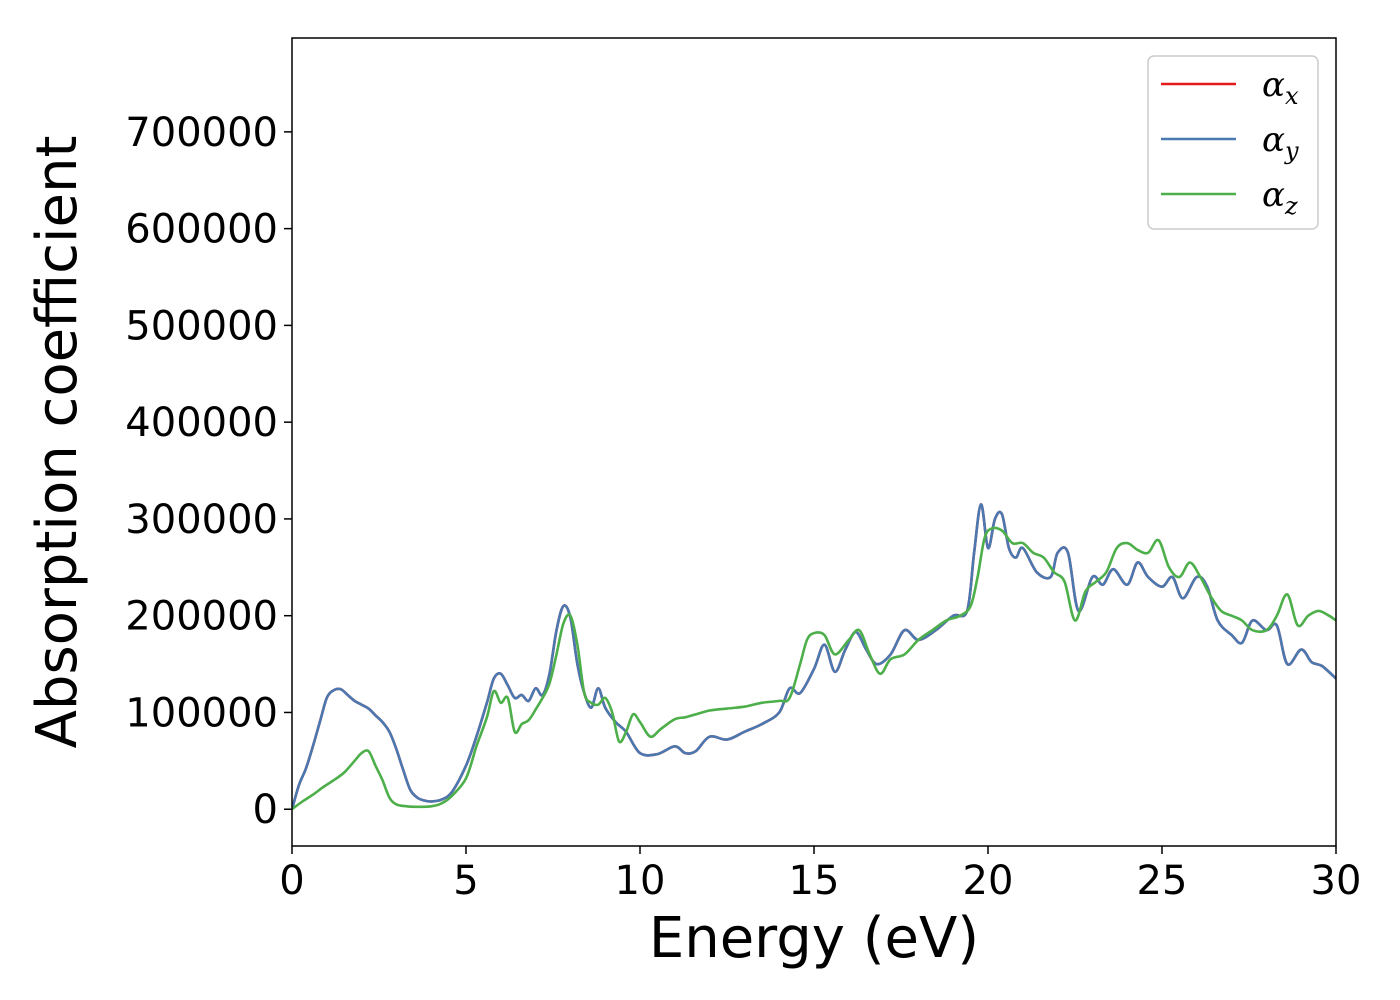  What do you see at coordinates (1336, 881) in the screenshot?
I see `x-tick-label: 30` at bounding box center [1336, 881].